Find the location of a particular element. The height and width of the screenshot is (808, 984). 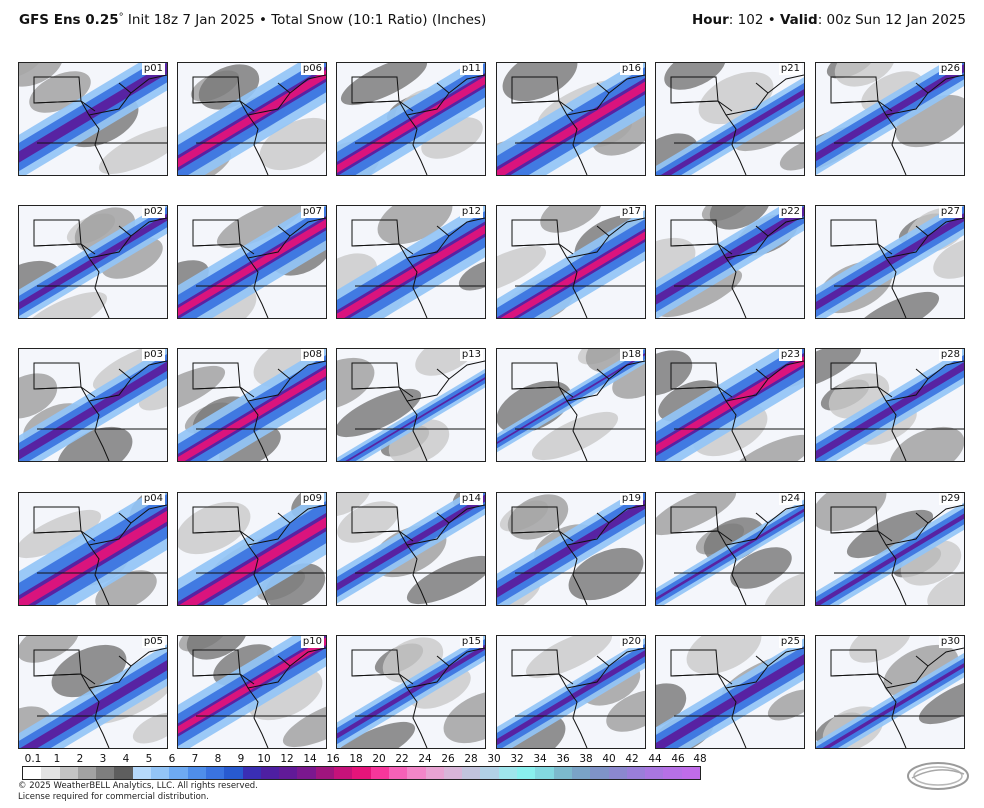

snowfall-map-p18 is located at coordinates (571, 405).